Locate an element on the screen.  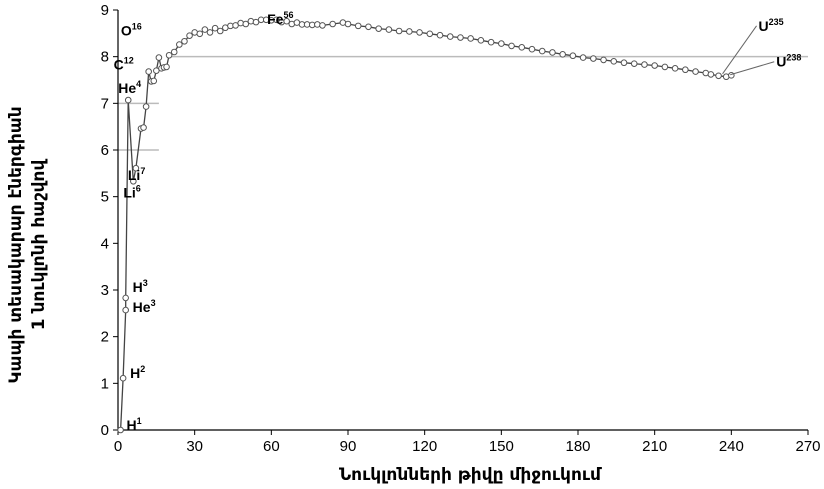
y-tick-label: 7 is located at coordinates (105, 103).